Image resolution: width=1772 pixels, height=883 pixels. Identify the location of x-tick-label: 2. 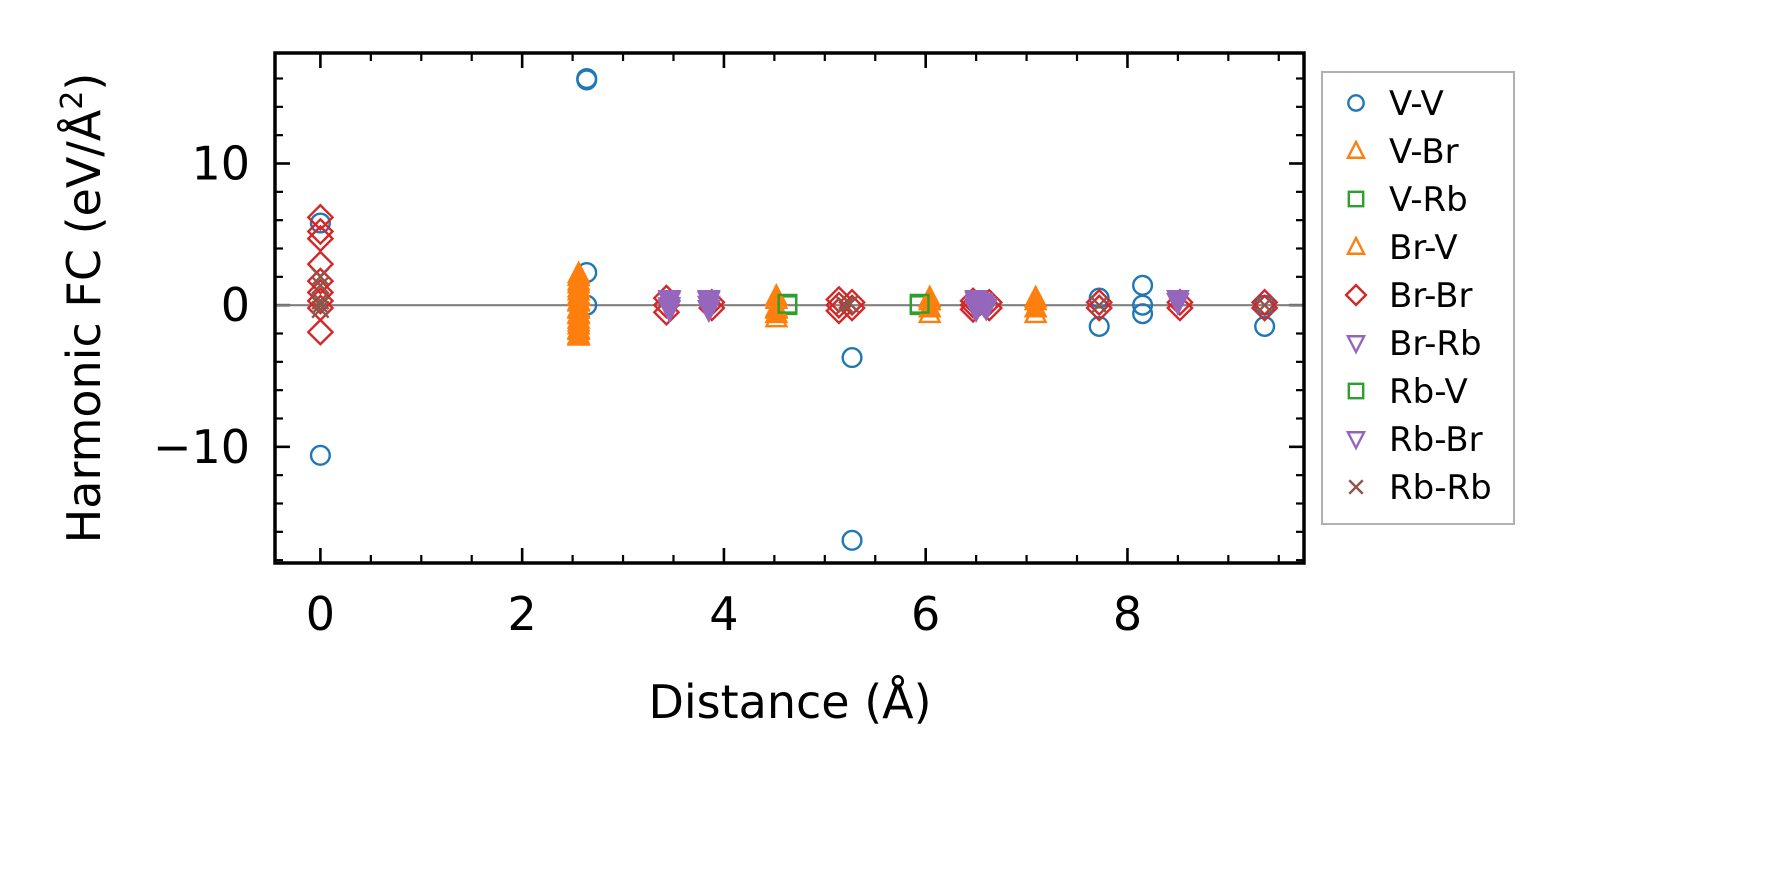
(522, 614).